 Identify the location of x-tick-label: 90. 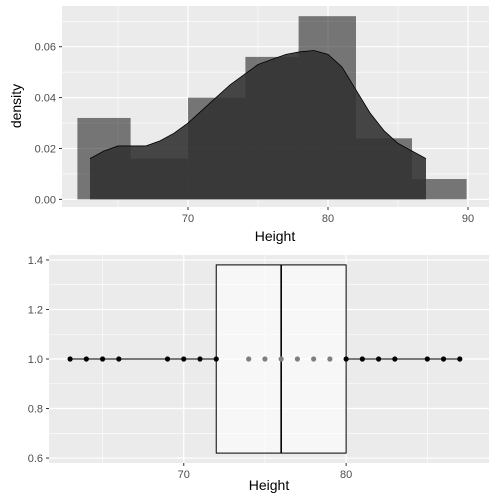
(468, 219).